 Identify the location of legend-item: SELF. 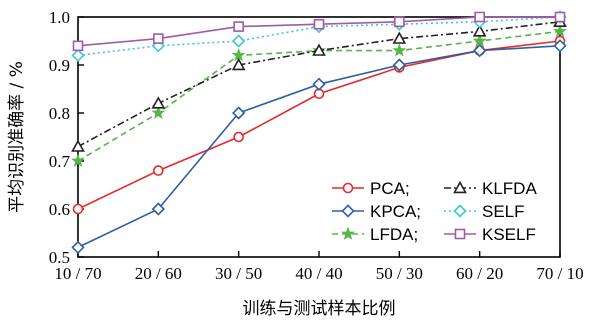
(484, 211).